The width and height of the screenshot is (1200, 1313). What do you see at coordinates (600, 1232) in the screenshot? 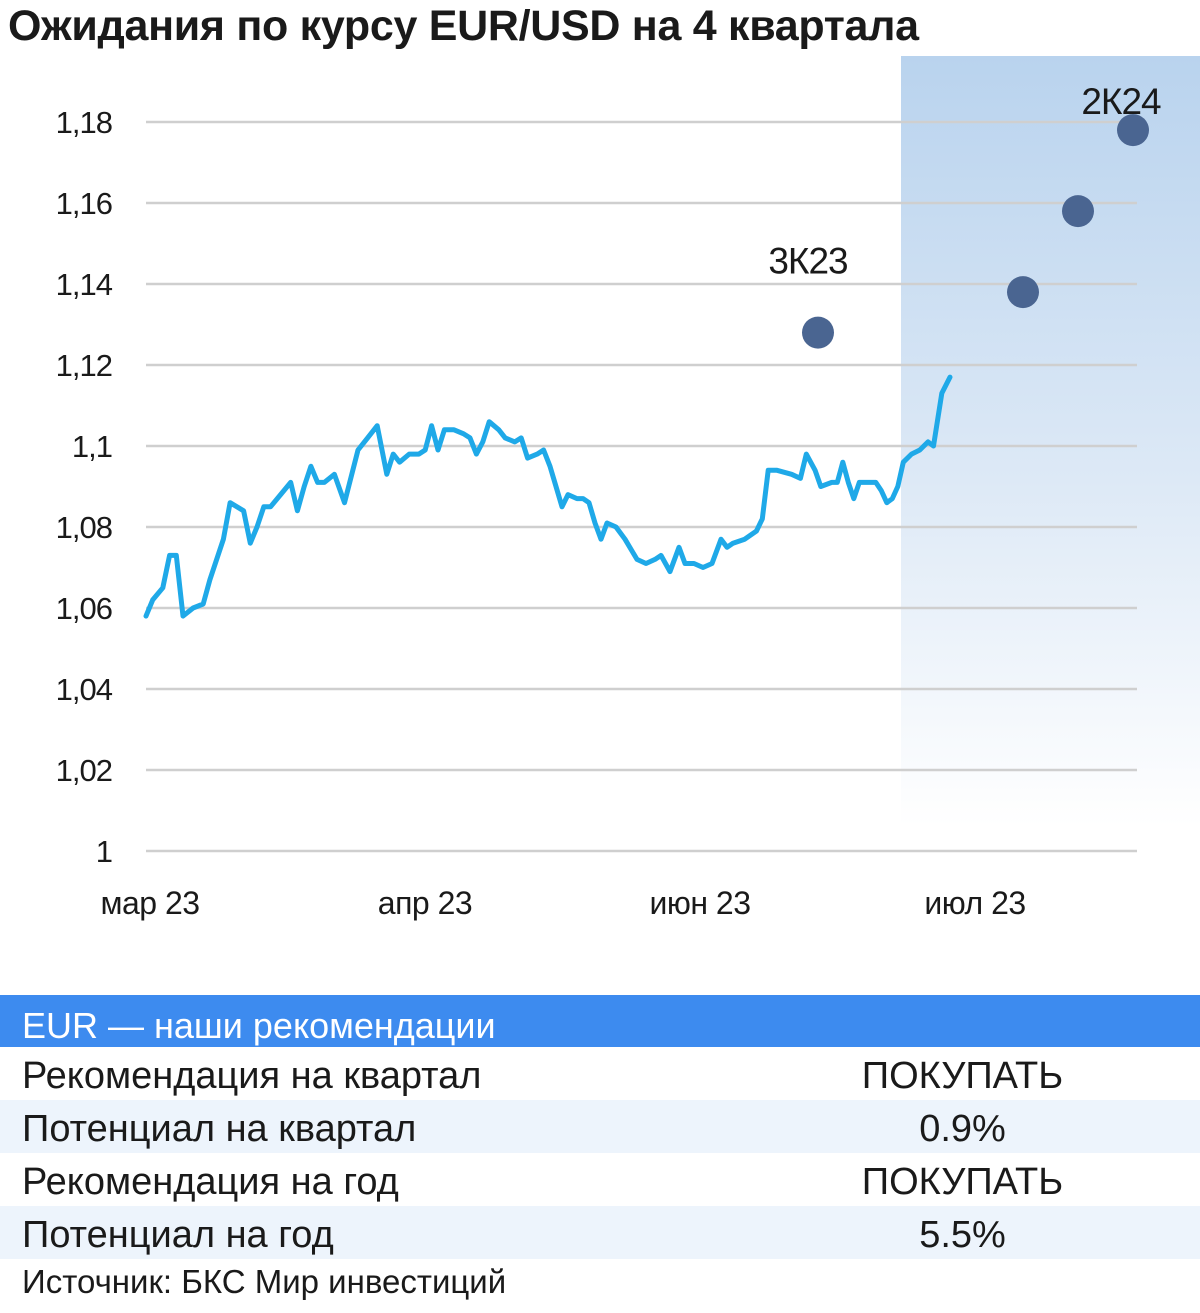
I see `table-row: Потенциал на год 5.5%` at bounding box center [600, 1232].